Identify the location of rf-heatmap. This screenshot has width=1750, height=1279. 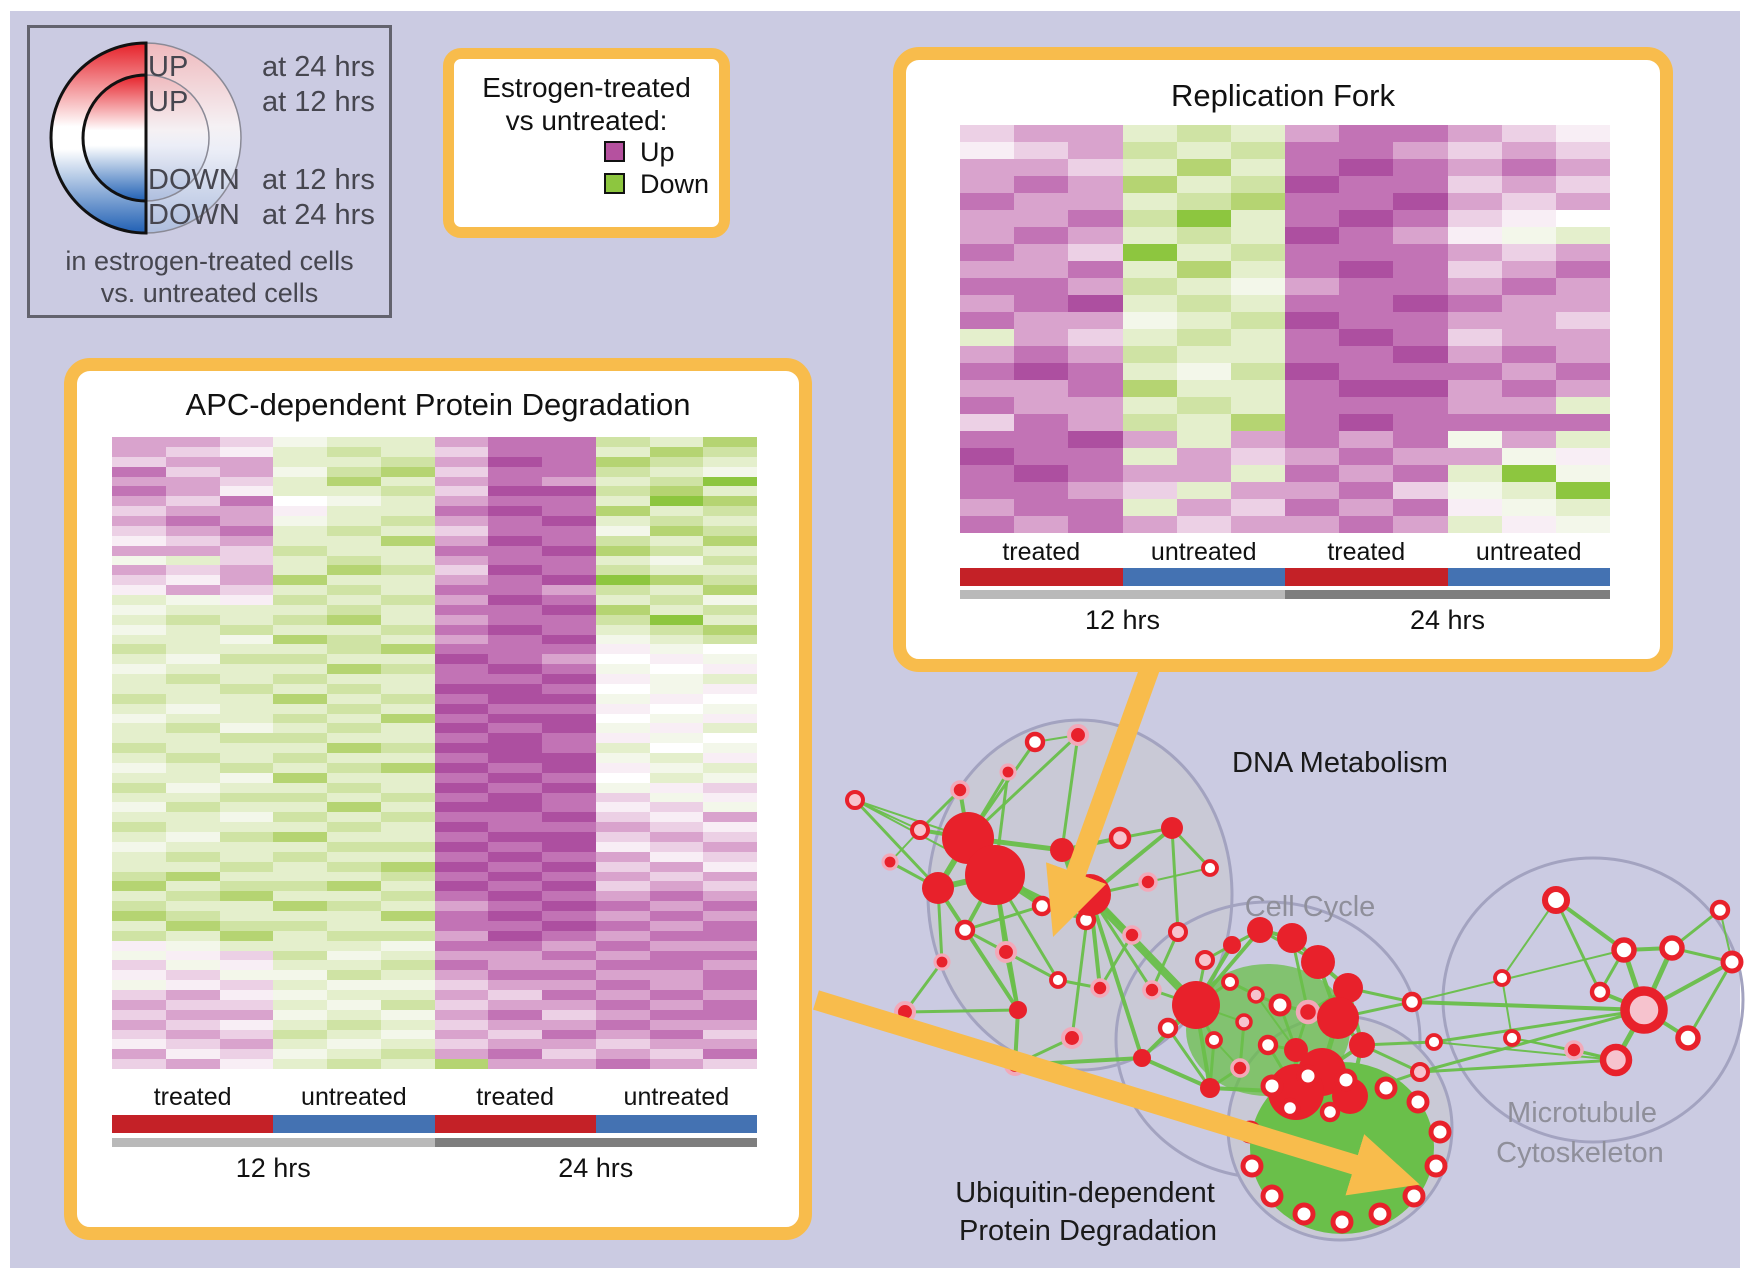
(1285, 329).